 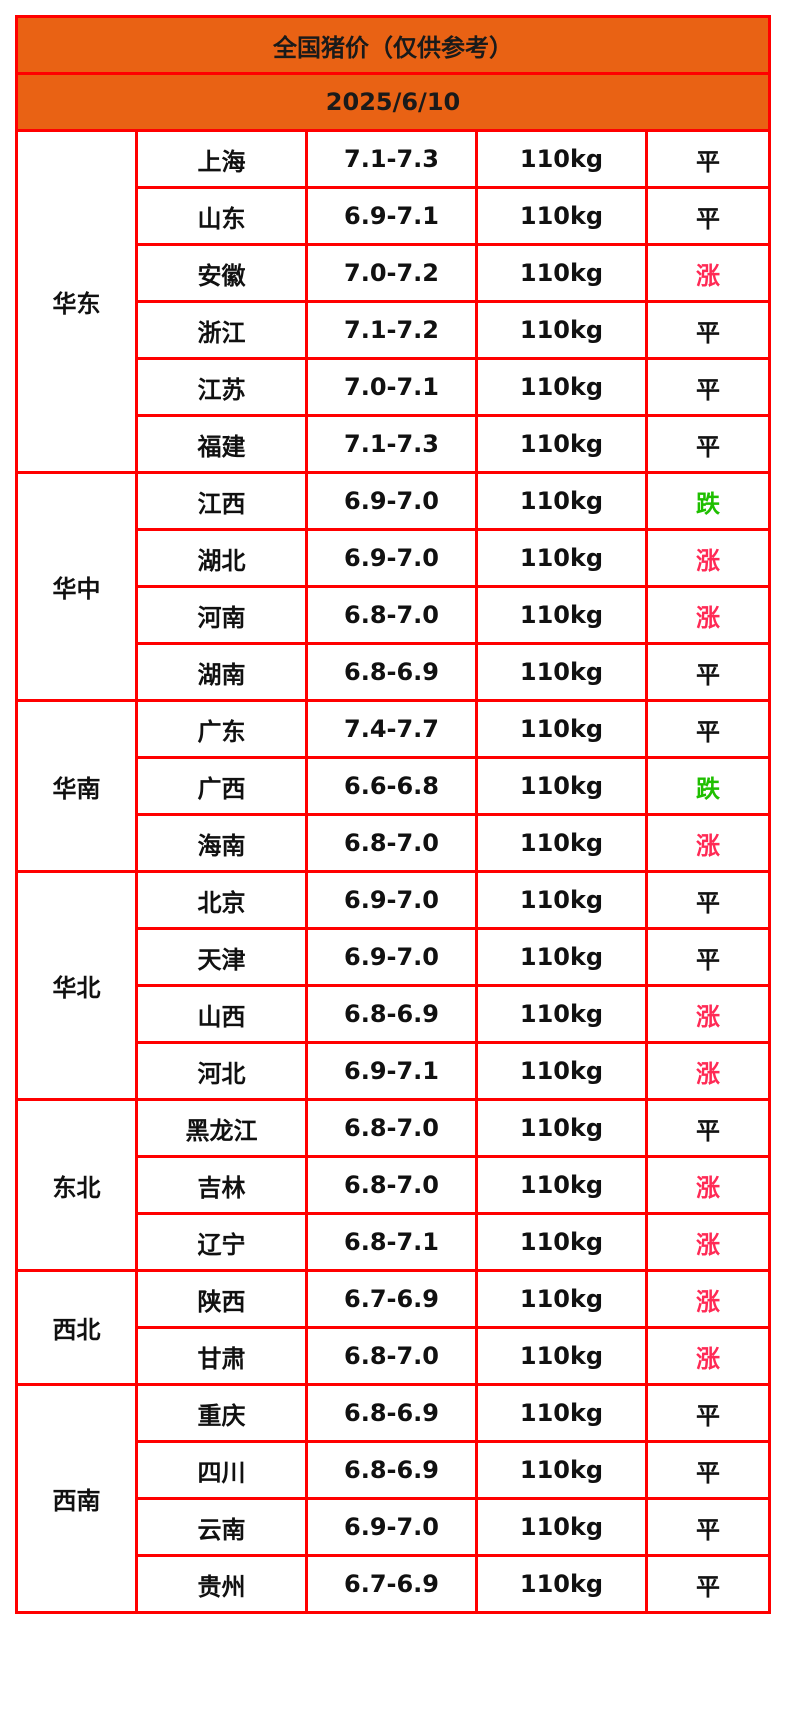 I want to click on table-row: 江苏 7.0-7.1 110kg 平, so click(x=394, y=387).